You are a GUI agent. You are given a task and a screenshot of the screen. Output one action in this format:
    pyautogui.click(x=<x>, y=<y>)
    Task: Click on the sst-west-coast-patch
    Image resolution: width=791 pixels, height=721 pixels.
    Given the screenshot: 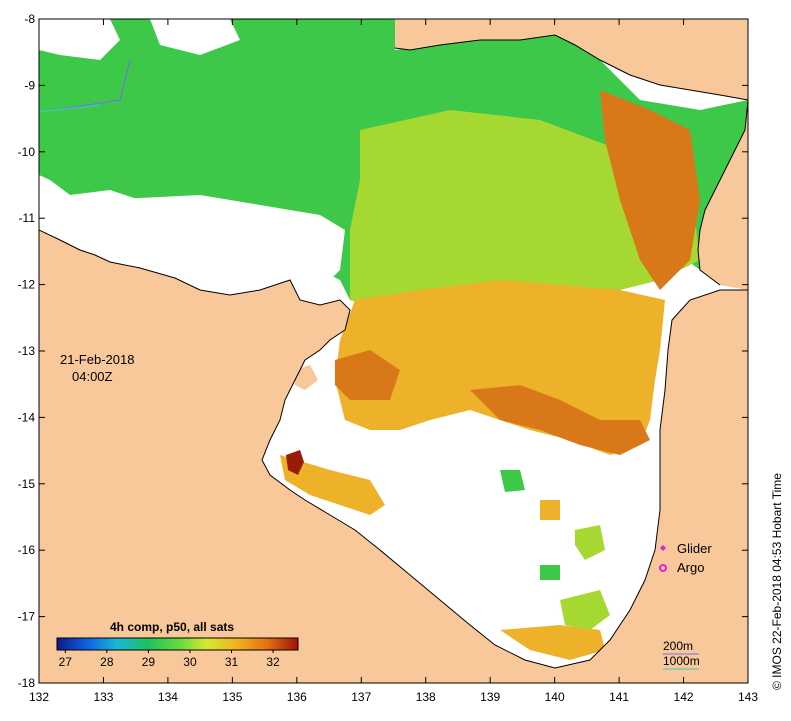 What is the action you would take?
    pyautogui.click(x=332, y=485)
    